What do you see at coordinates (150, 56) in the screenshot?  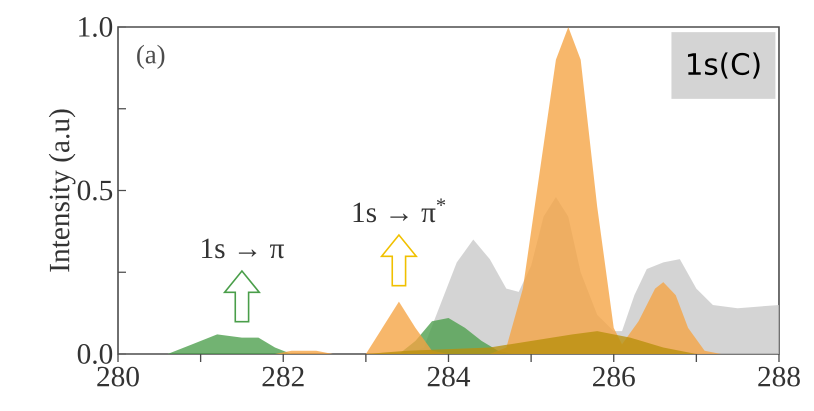 I see `annotation: (a)` at bounding box center [150, 56].